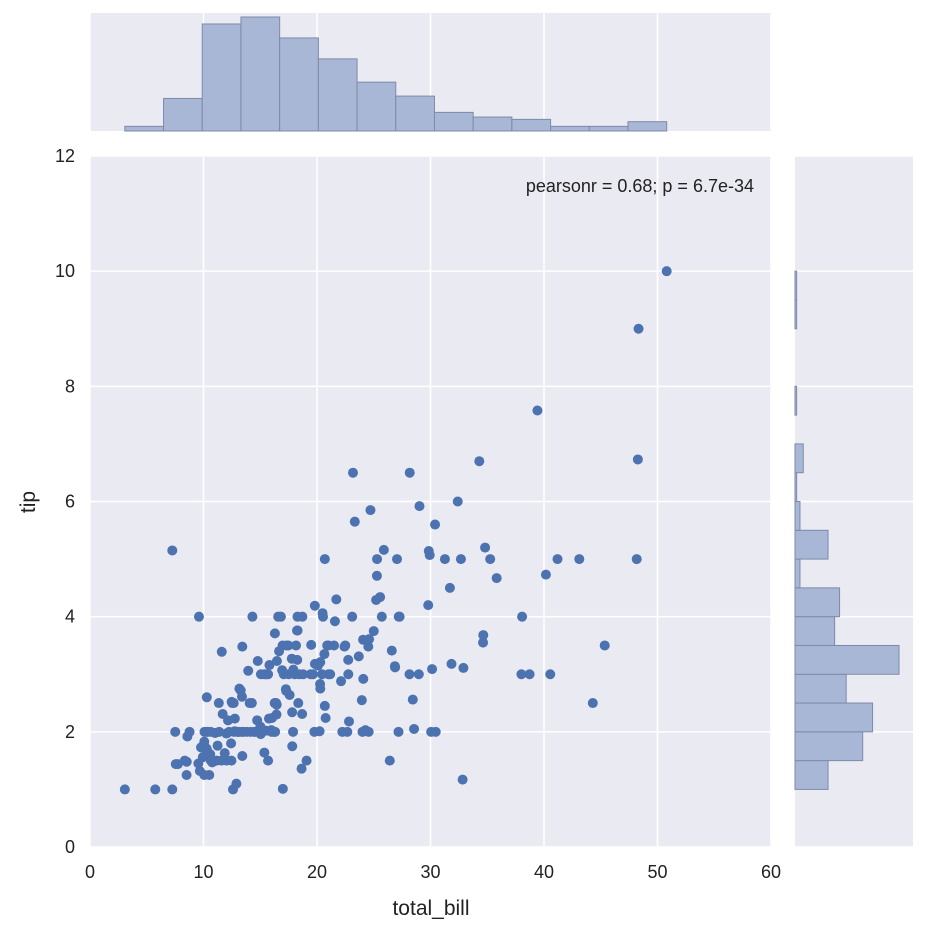 The width and height of the screenshot is (932, 926). What do you see at coordinates (771, 872) in the screenshot?
I see `x-tick-label: 60` at bounding box center [771, 872].